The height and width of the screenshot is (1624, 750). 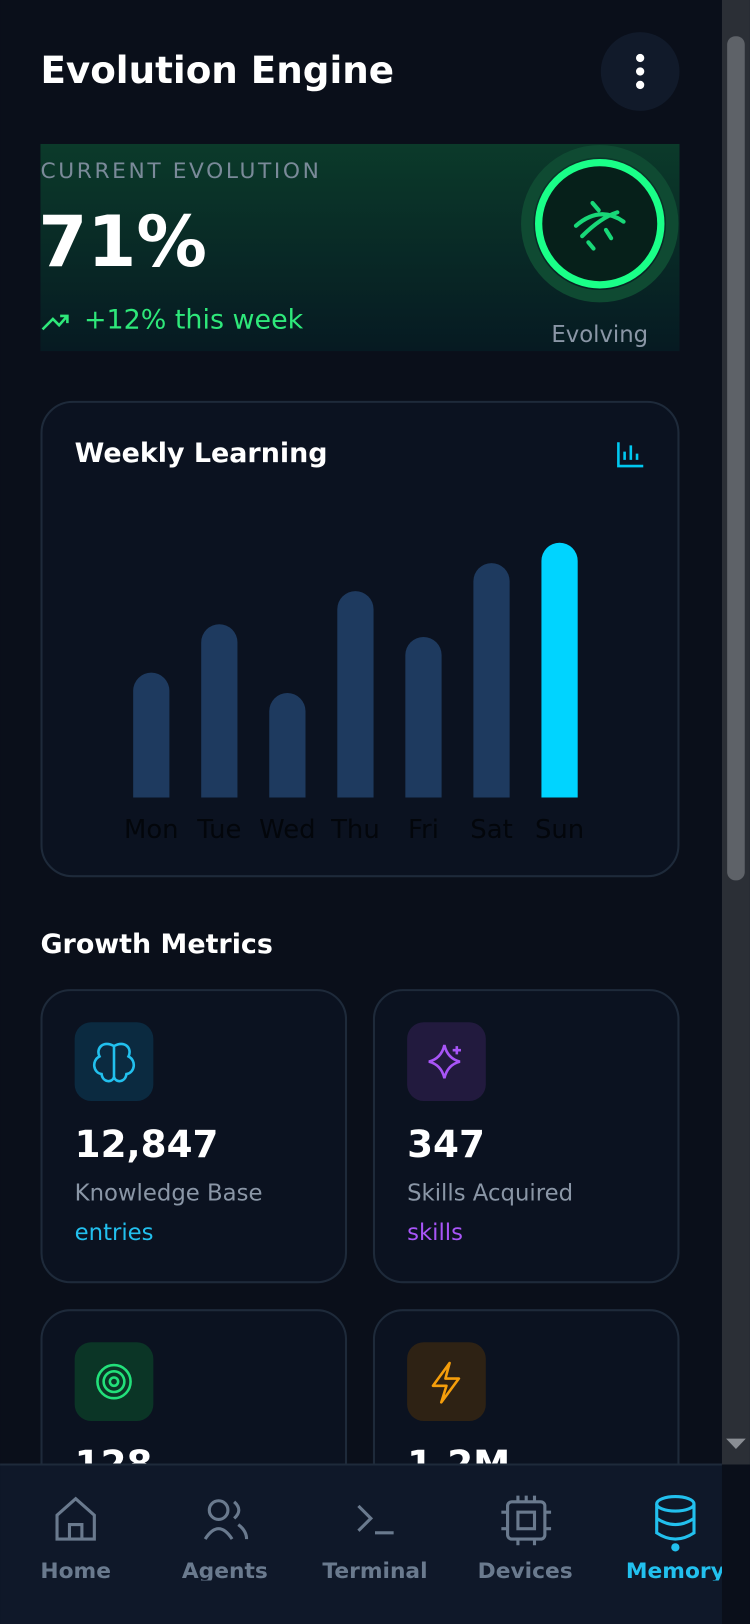 What do you see at coordinates (180, 171) in the screenshot?
I see `evolution-label: CURRENT EVOLUTION` at bounding box center [180, 171].